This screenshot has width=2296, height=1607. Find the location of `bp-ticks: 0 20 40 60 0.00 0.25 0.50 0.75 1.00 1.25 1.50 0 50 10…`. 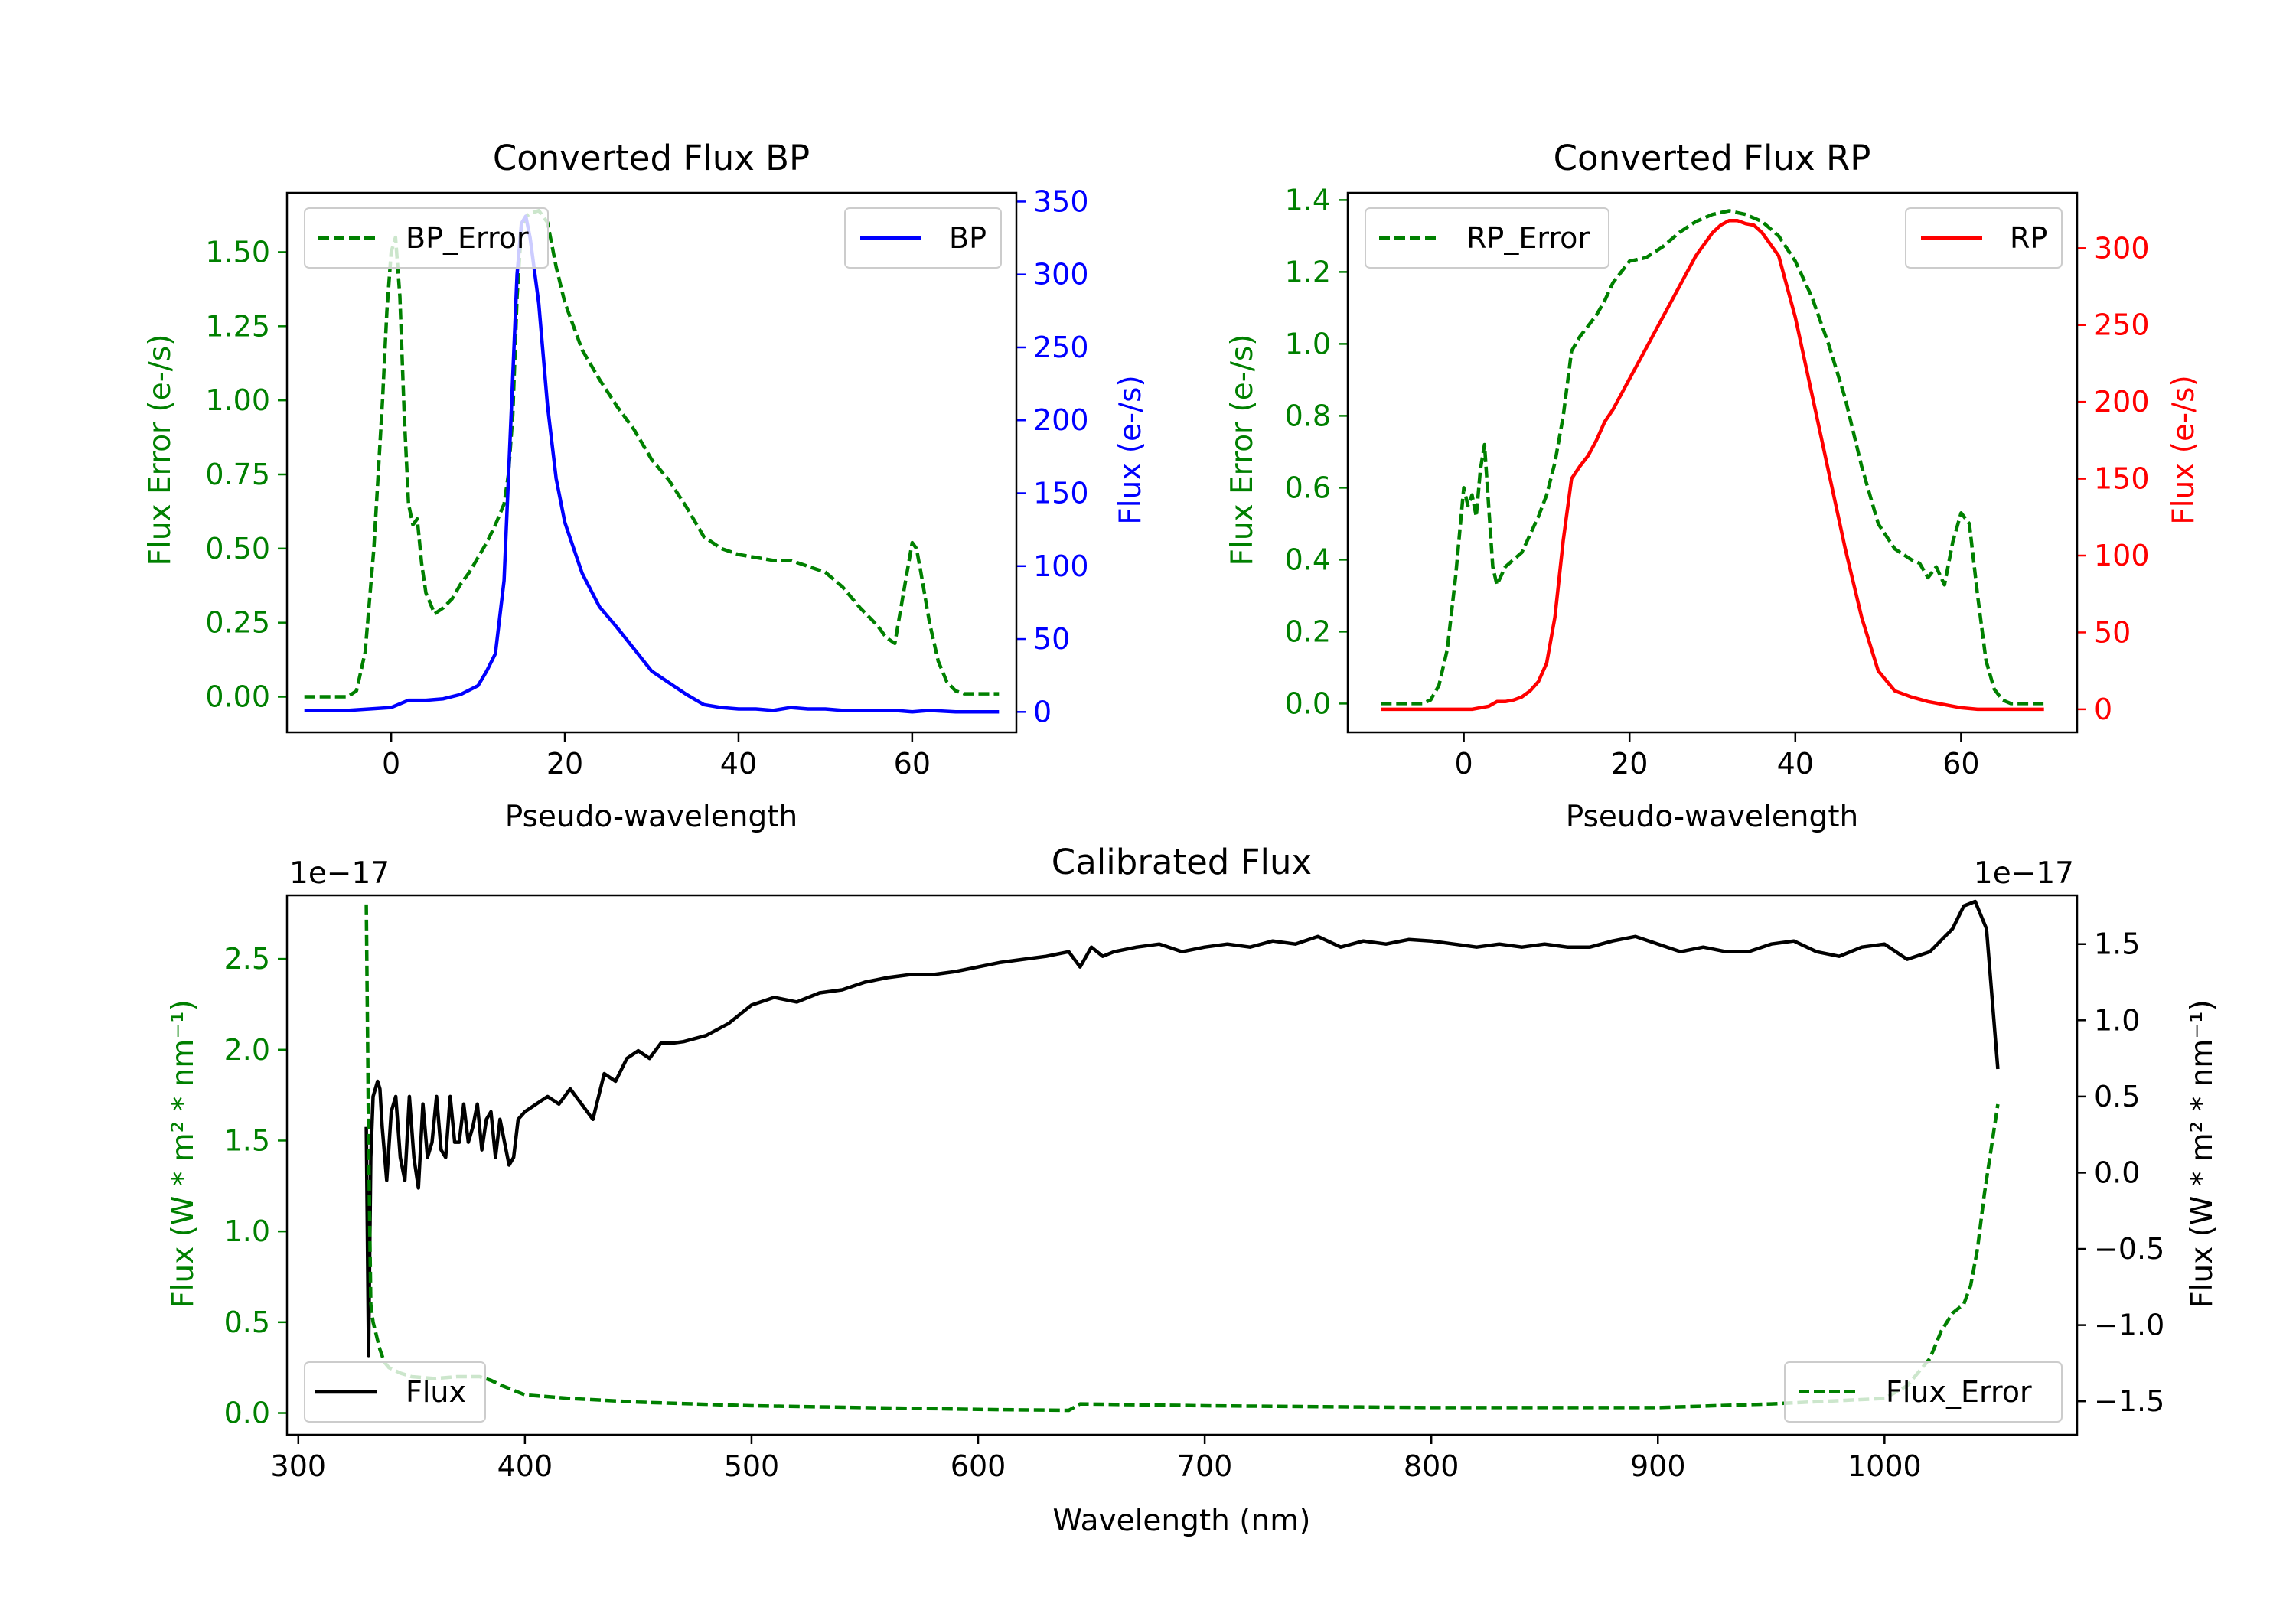

bp-ticks: 0 20 40 60 0.00 0.25 0.50 0.75 1.00 1.25 1.50 0 50 10… is located at coordinates (646, 482).